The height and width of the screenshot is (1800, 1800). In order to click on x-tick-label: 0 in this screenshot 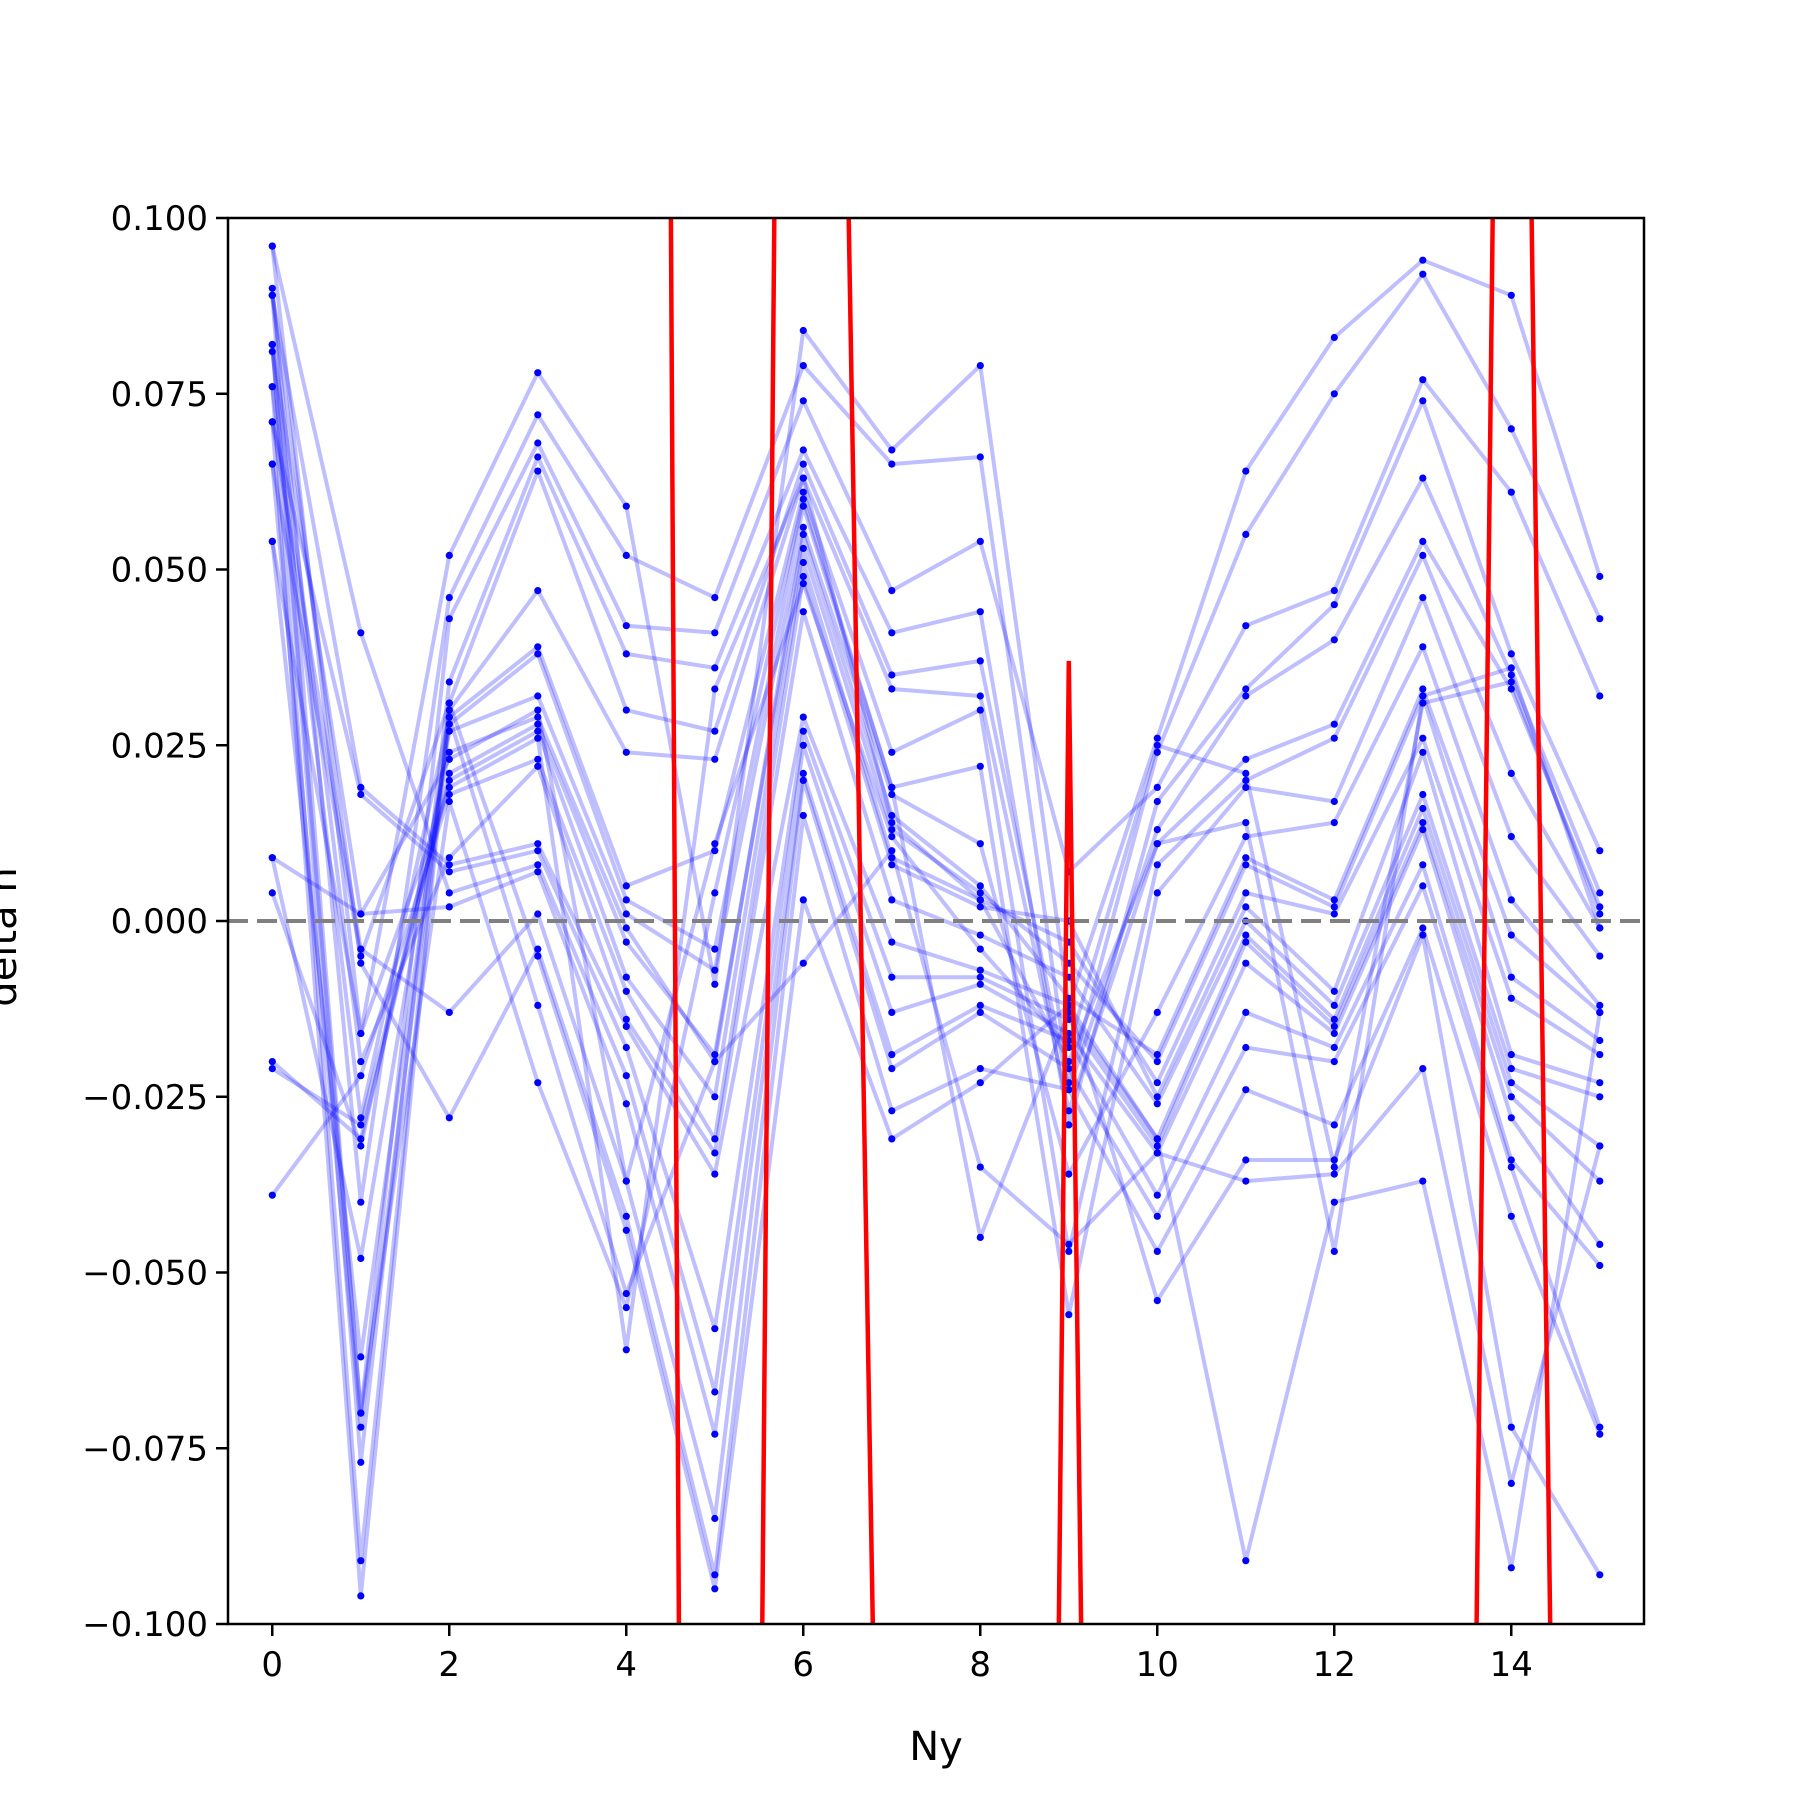, I will do `click(272, 1665)`.